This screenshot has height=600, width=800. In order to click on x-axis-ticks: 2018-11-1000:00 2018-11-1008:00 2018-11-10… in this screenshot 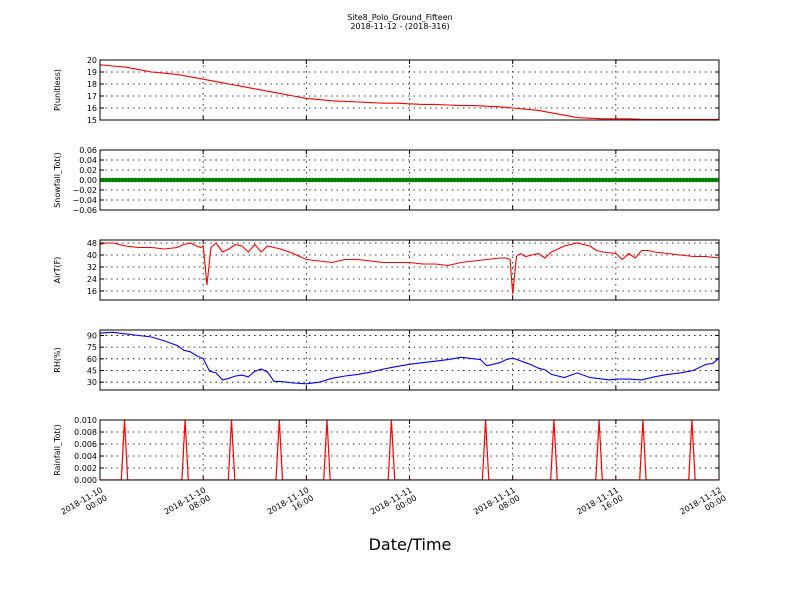, I will do `click(393, 504)`.